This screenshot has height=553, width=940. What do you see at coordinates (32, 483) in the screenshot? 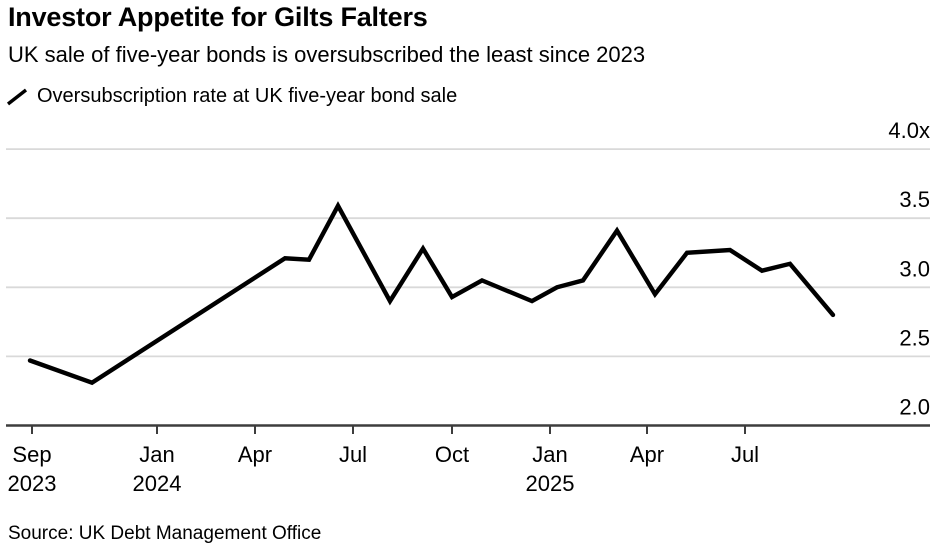
I see `x-axis-year-label: 2023` at bounding box center [32, 483].